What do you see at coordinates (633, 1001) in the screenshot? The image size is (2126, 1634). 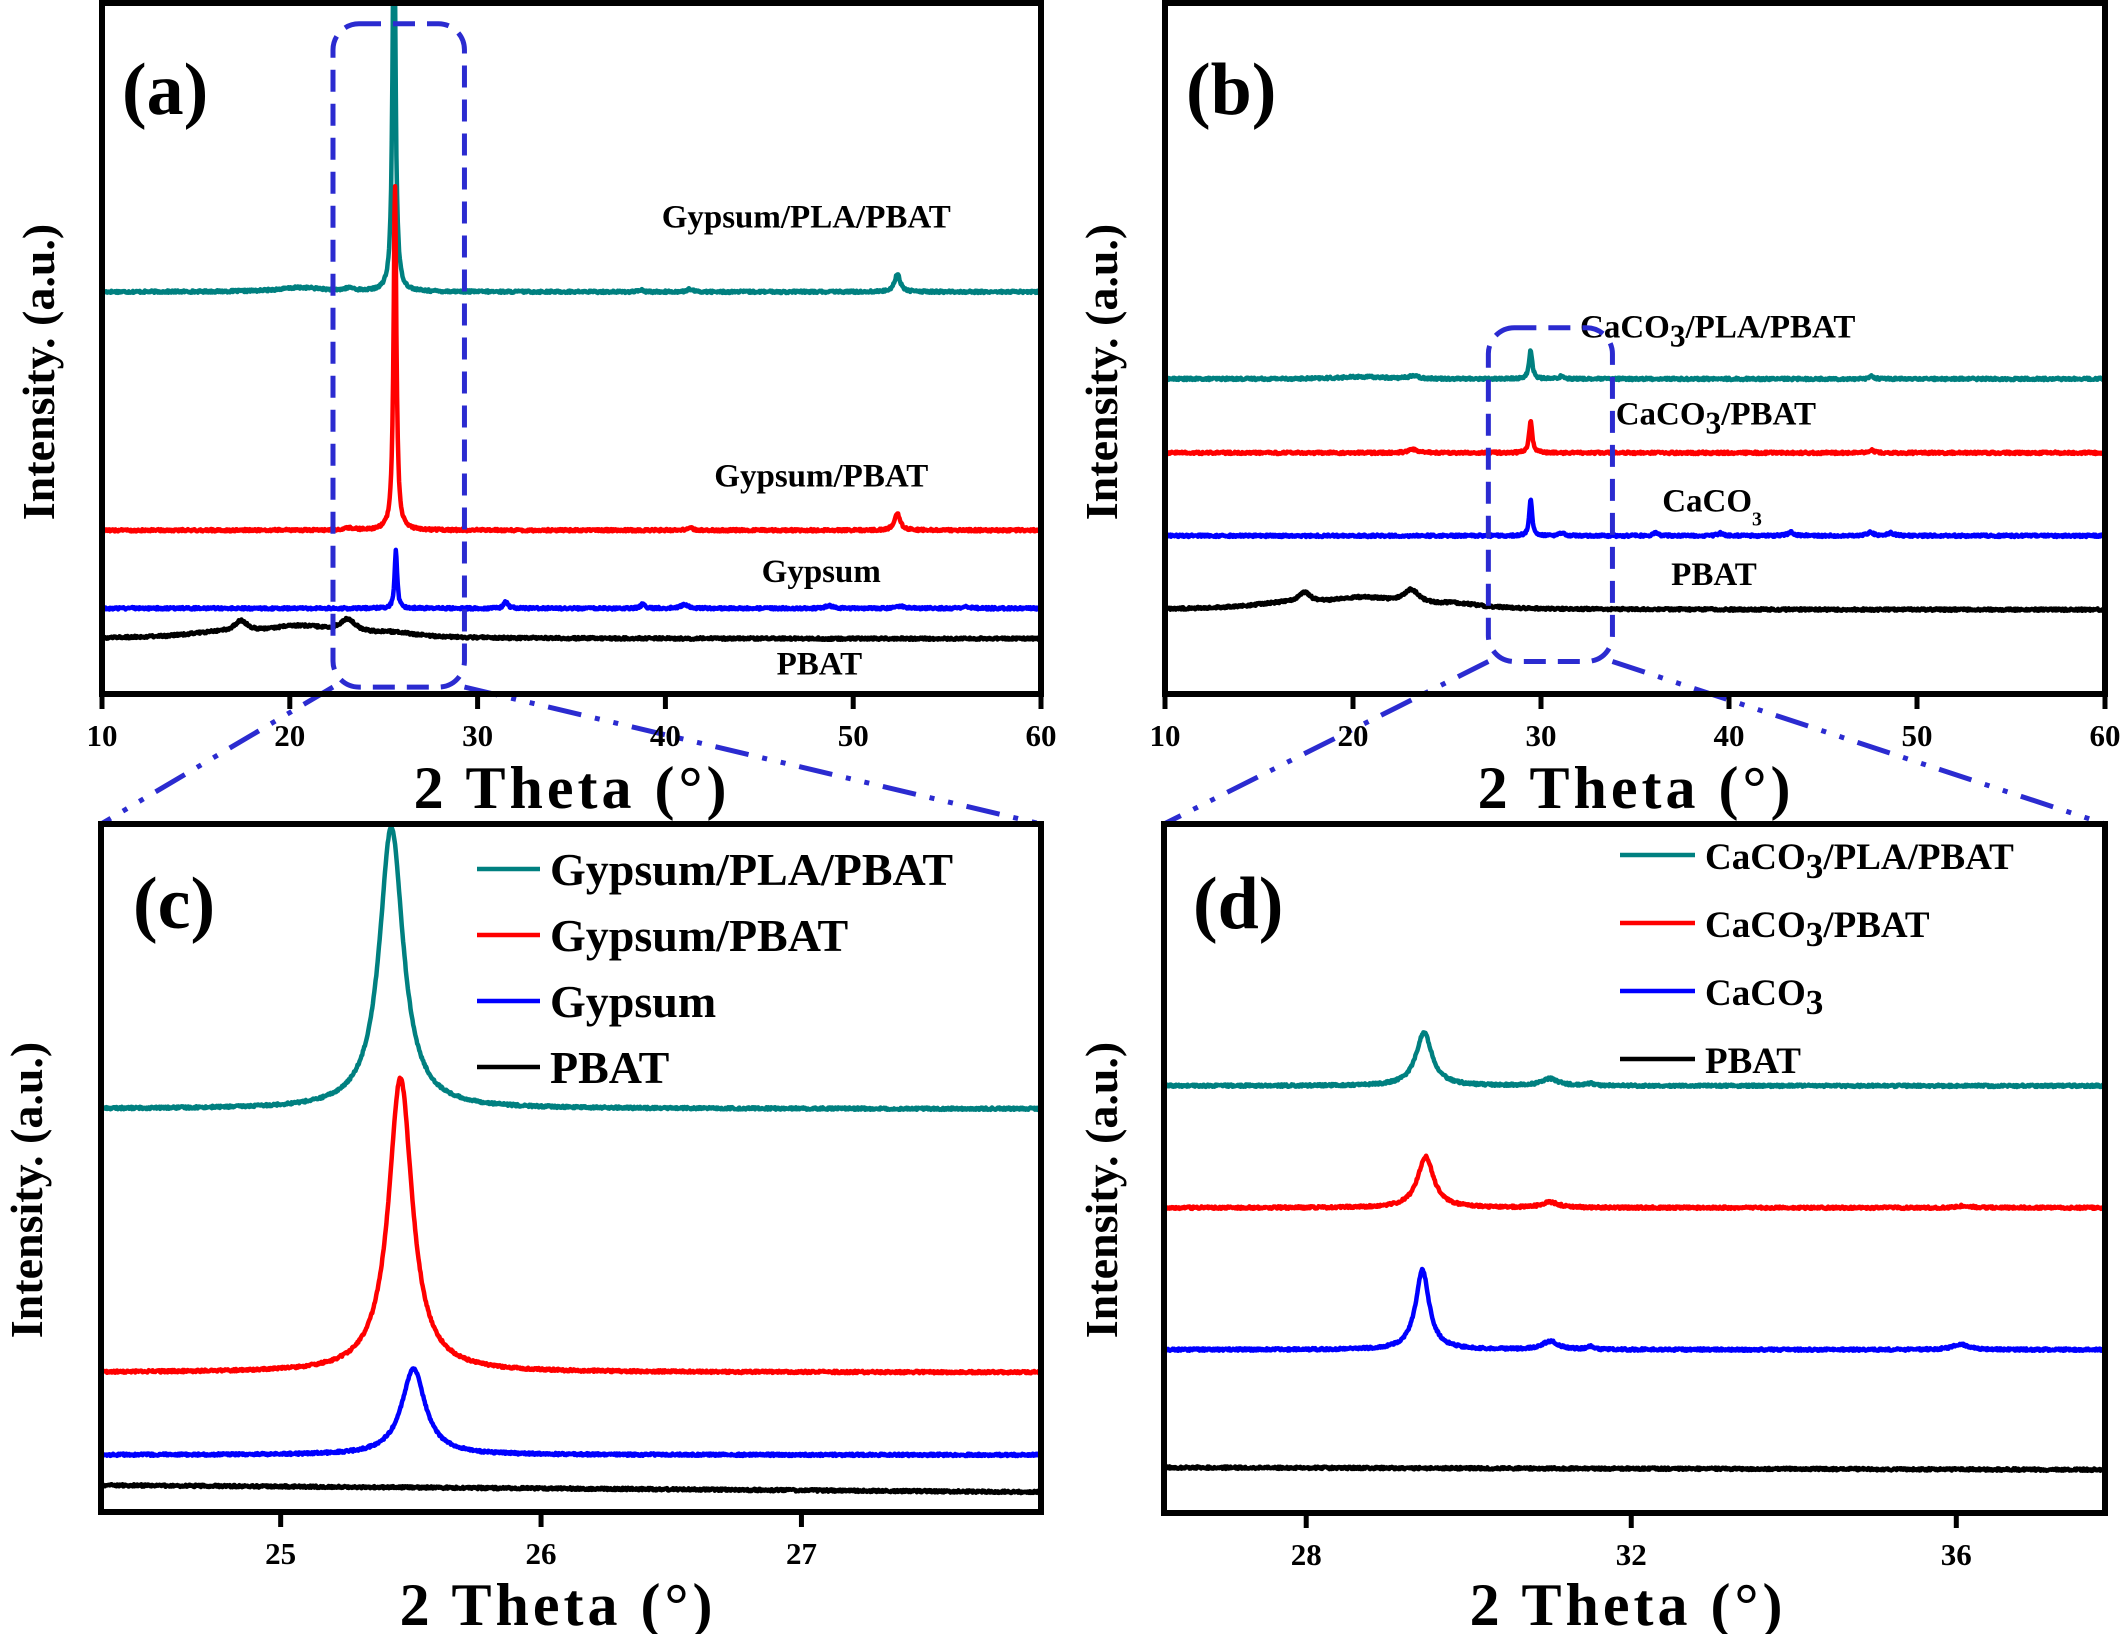 I see `legend-label-c-2: Gypsum` at bounding box center [633, 1001].